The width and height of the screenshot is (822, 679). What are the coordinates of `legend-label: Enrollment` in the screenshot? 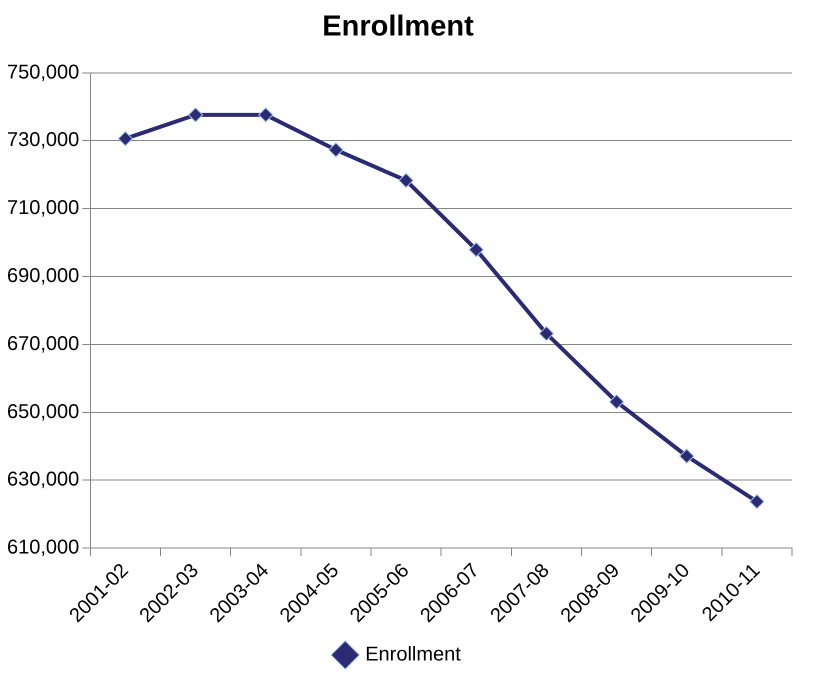 It's located at (413, 655).